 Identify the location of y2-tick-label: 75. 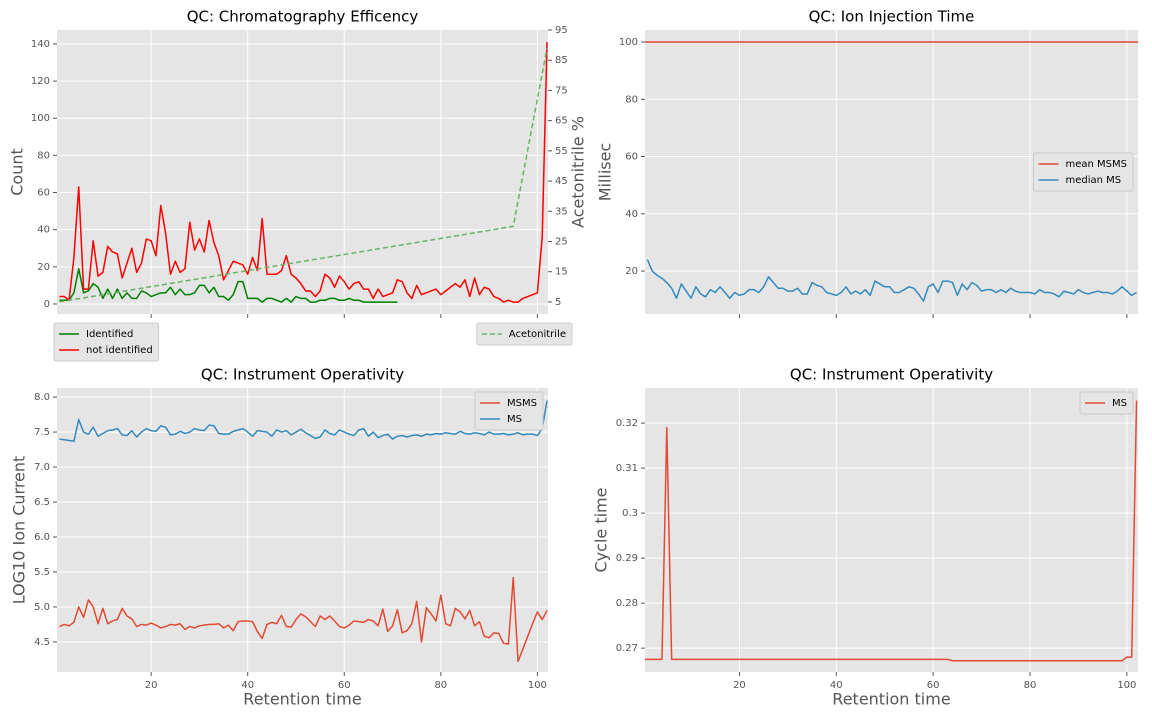
(561, 90).